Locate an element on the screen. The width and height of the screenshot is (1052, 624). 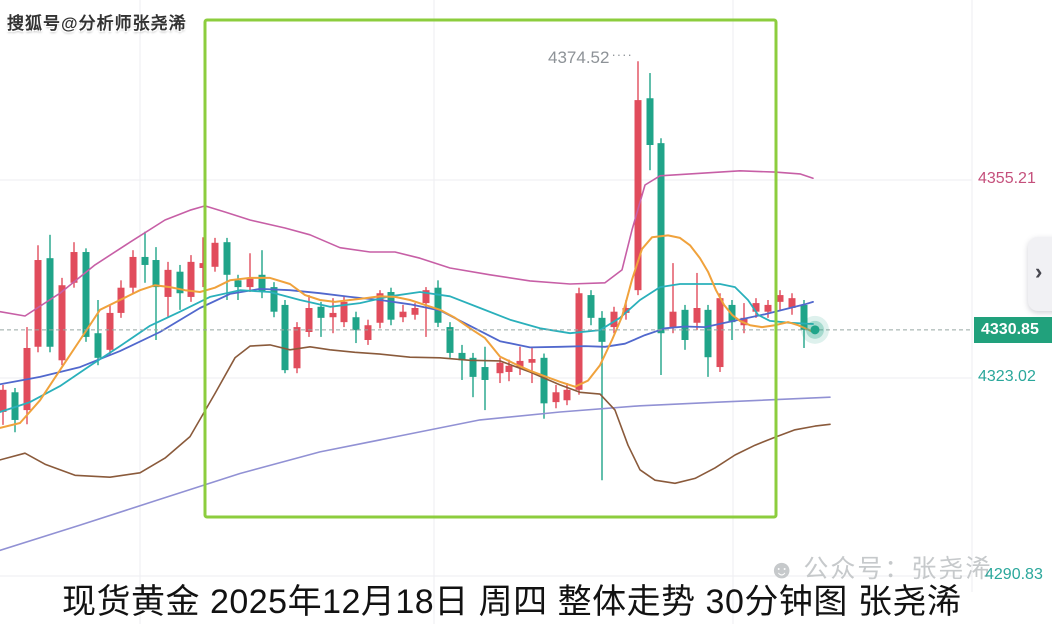
chevron-right-icon: › is located at coordinates (1039, 271).